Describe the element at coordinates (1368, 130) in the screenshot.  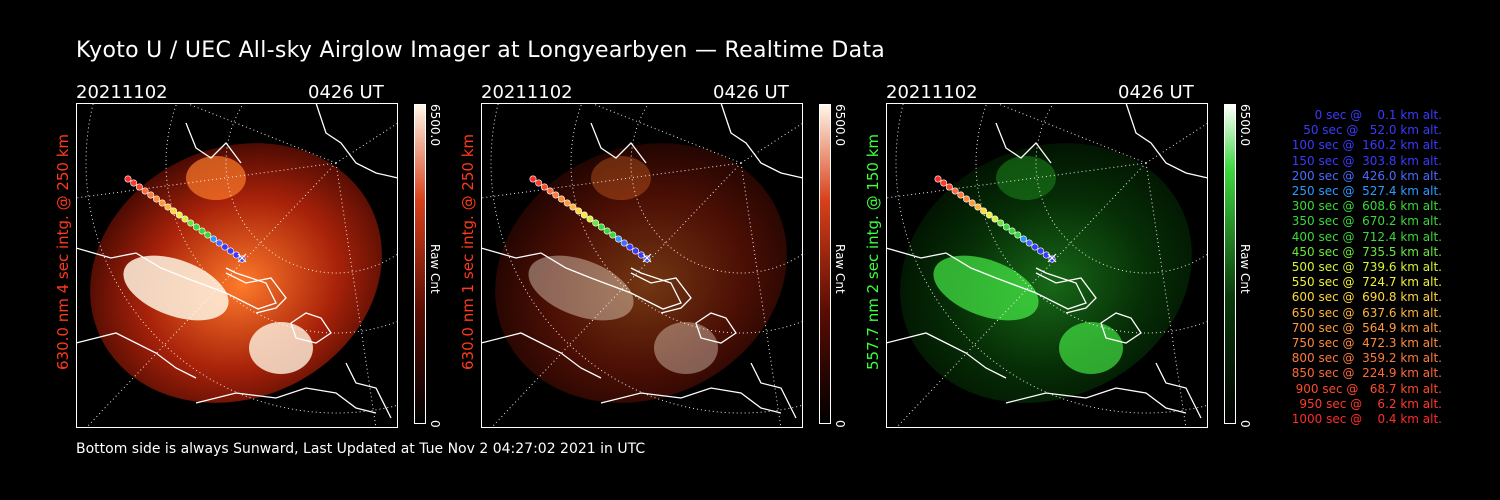
I see `legend-entry: 50 sec @ 52.0 km alt.` at that location.